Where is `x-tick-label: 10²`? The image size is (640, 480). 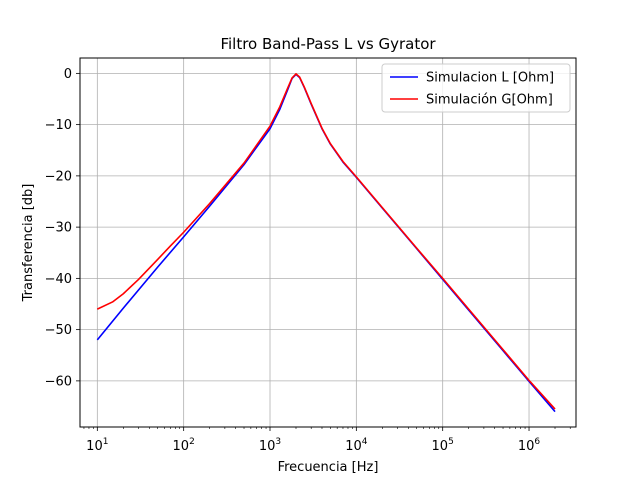 x-tick-label: 10² is located at coordinates (184, 445).